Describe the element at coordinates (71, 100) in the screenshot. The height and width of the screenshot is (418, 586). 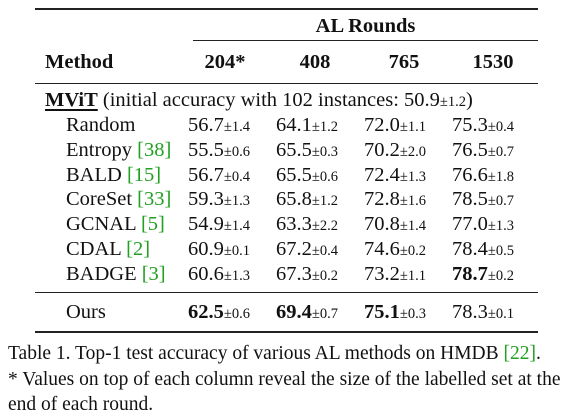
I see `section-title-mvit: MViT` at that location.